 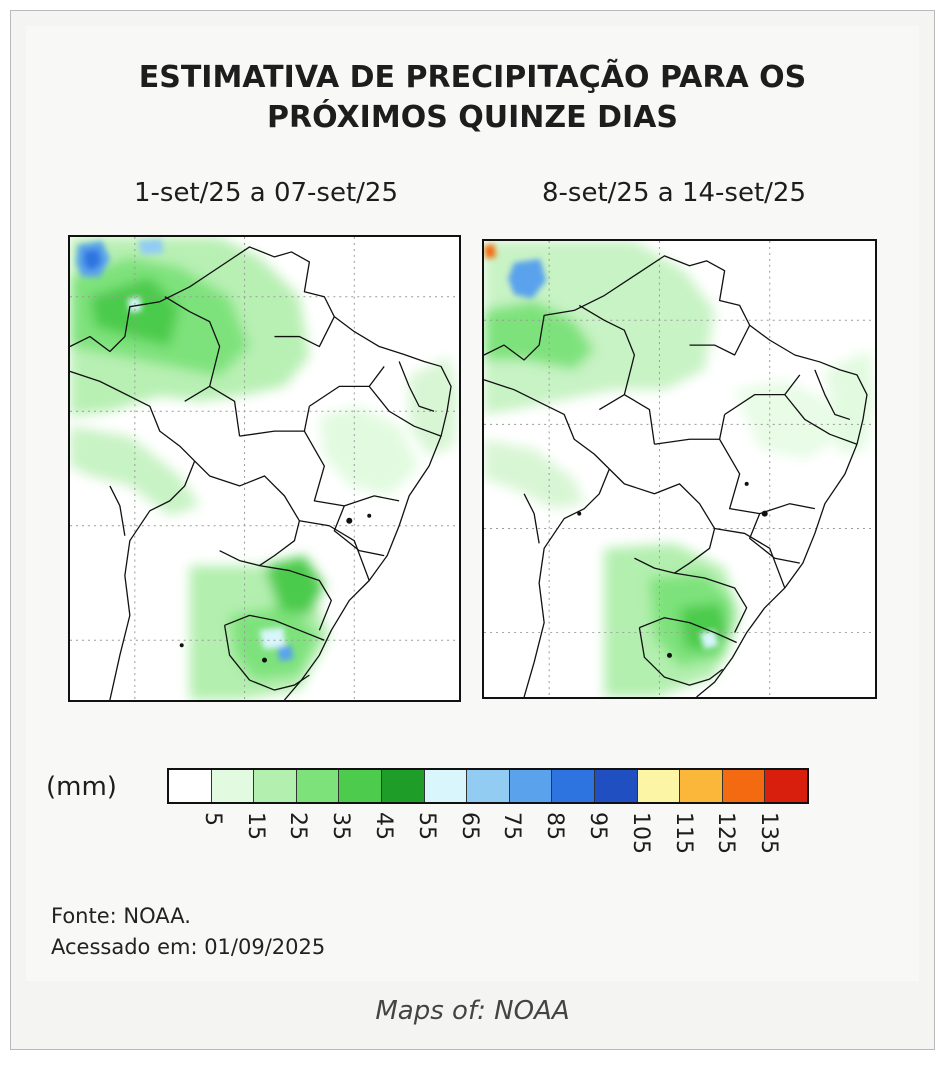 What do you see at coordinates (509, 847) in the screenshot?
I see `legend-tick-label: 75` at bounding box center [509, 847].